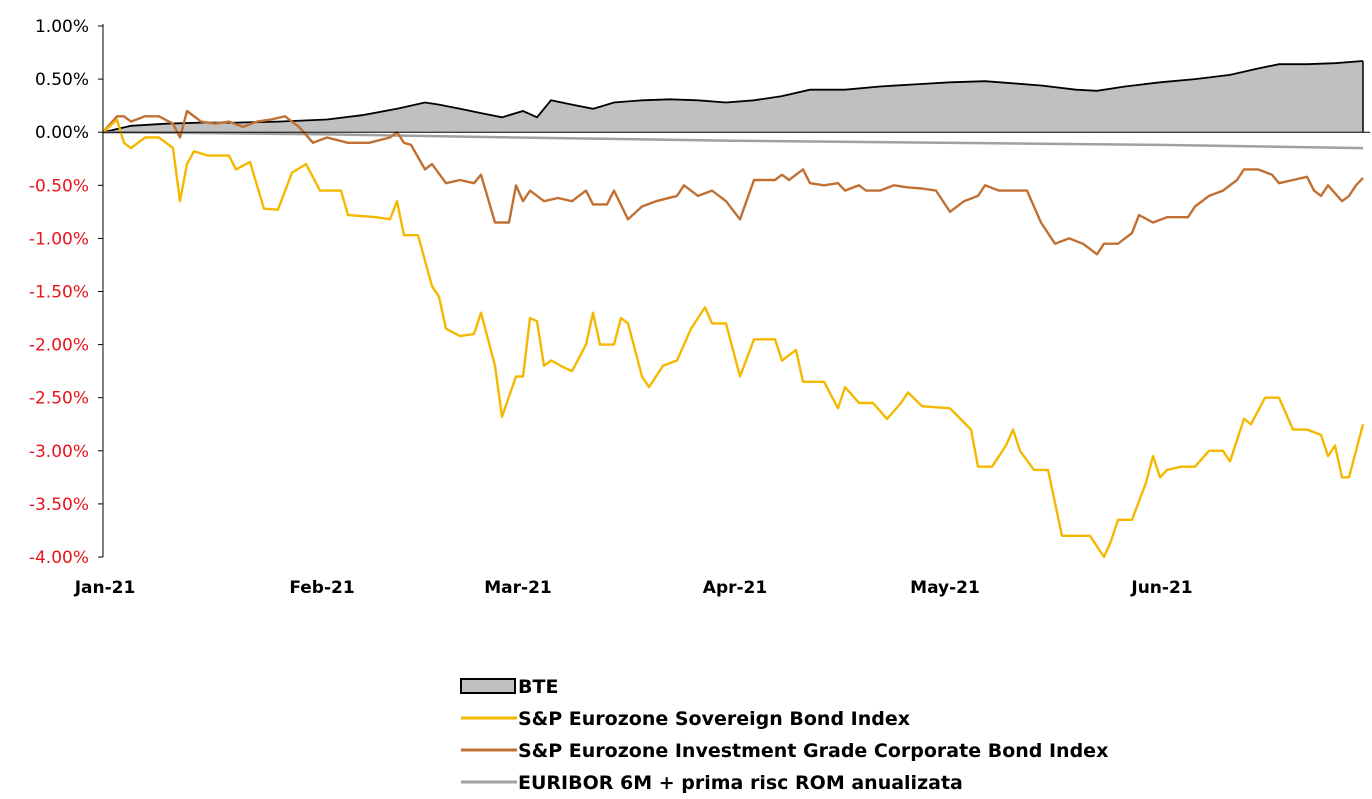 The image size is (1372, 799). I want to click on legend-item-euribor-6m-prima-risc-rom-anualizata: EURIBOR 6M + prima risc ROM anualizata, so click(712, 783).